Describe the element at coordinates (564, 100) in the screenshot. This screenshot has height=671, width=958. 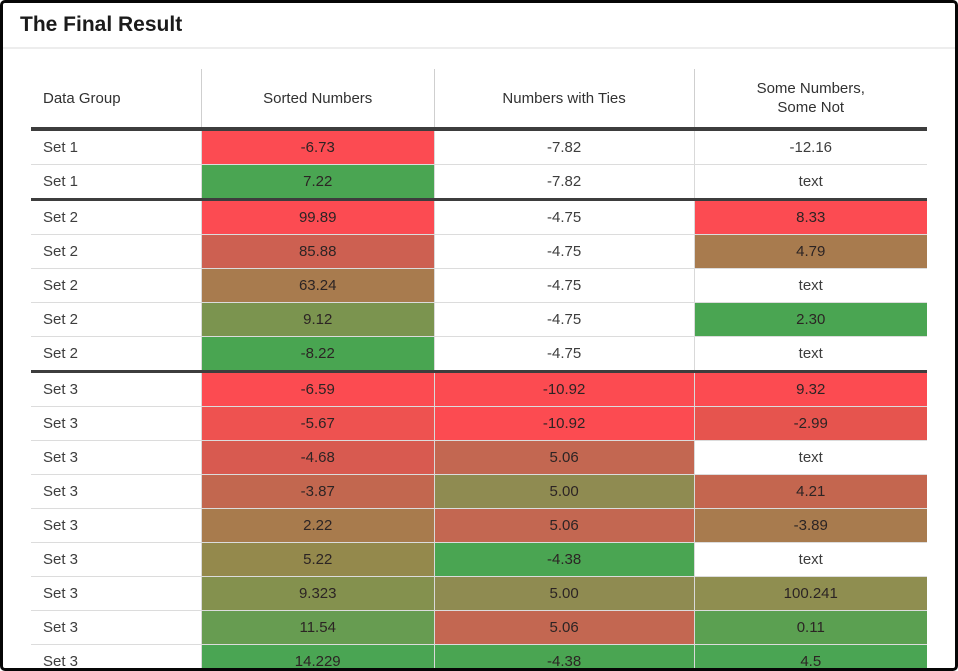
I see `column-header-numbers-with-ties: Numbers with Ties` at that location.